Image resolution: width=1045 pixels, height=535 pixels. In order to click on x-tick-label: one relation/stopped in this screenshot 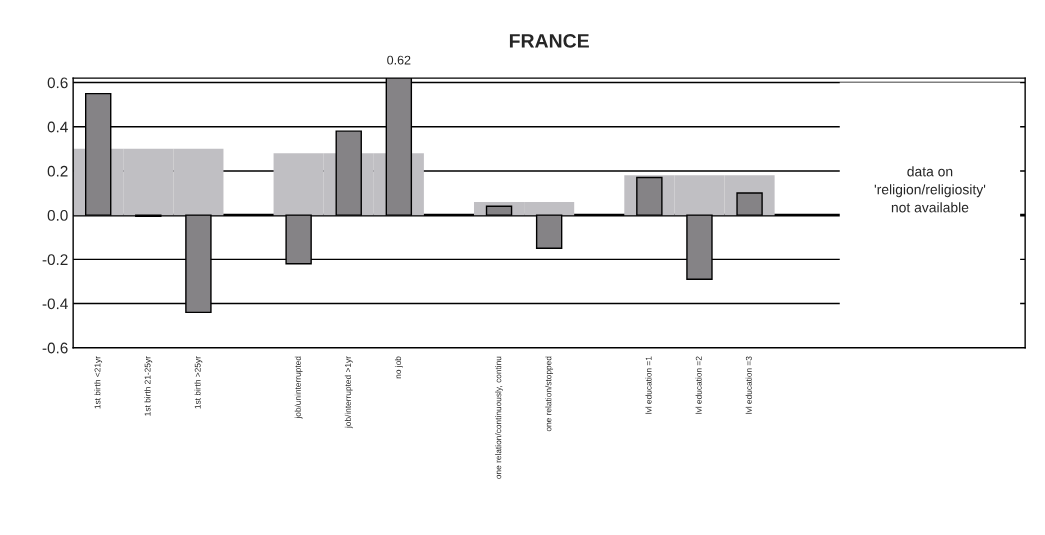, I will do `click(549, 394)`.